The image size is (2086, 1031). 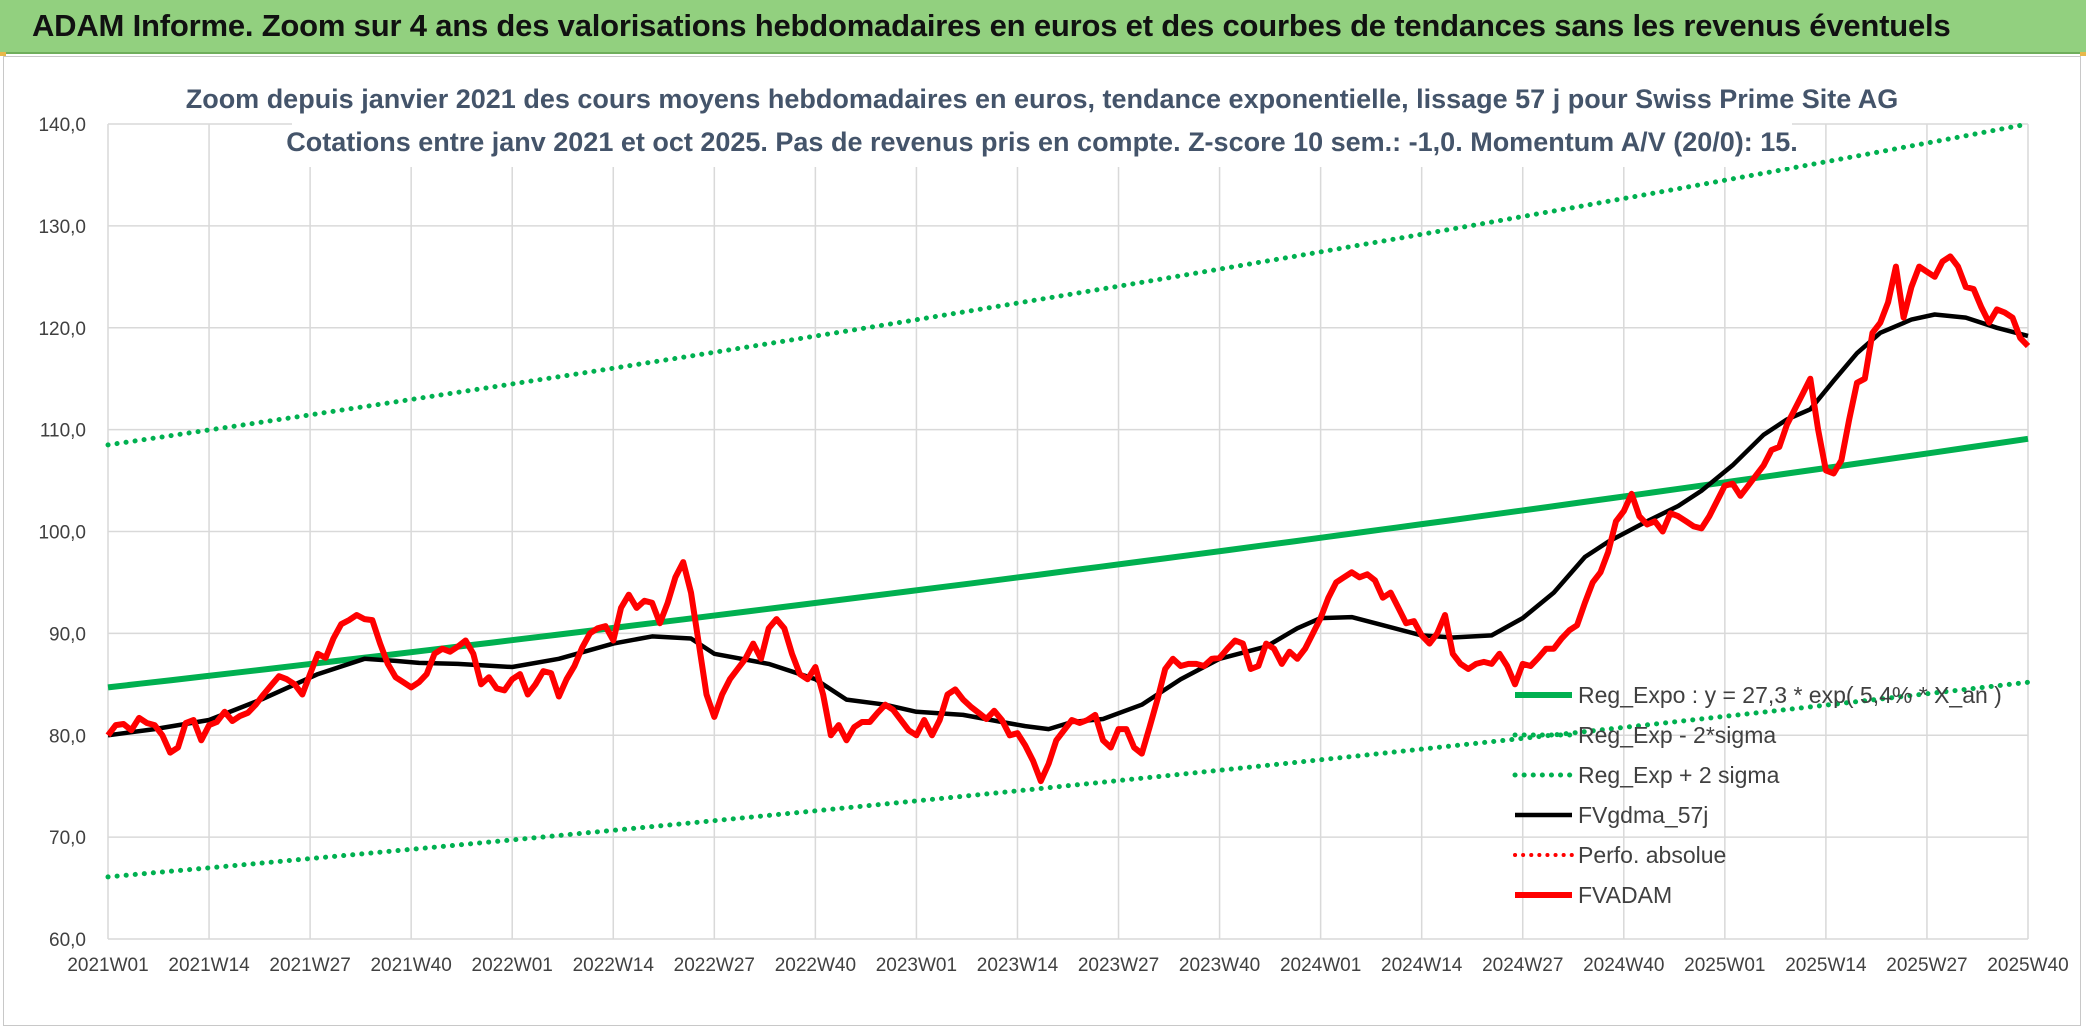 What do you see at coordinates (1724, 965) in the screenshot?
I see `x-tick-label: 2025W01` at bounding box center [1724, 965].